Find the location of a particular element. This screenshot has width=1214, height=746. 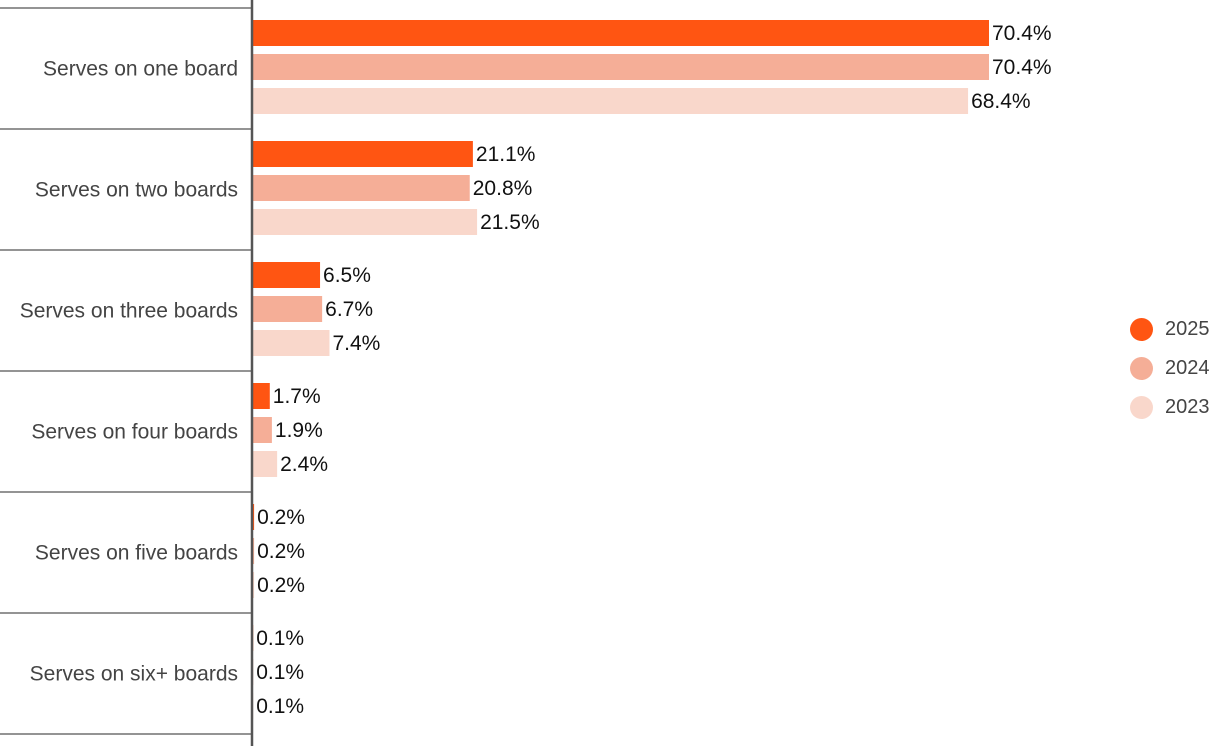

data-label: 7.4% is located at coordinates (356, 343).